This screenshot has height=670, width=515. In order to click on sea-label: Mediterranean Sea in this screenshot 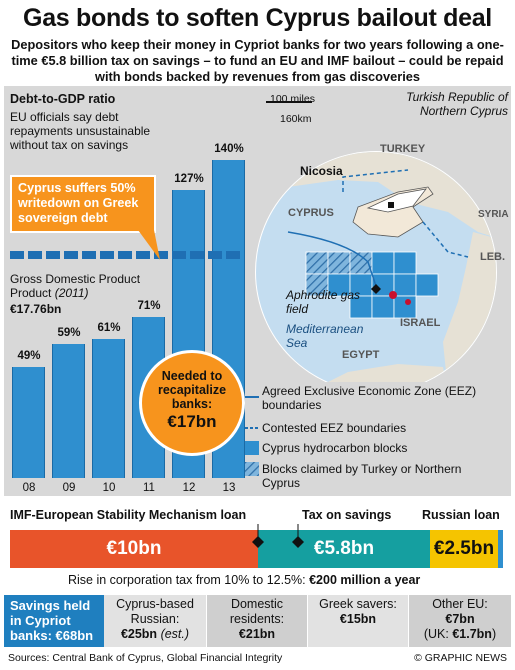, I will do `click(325, 336)`.